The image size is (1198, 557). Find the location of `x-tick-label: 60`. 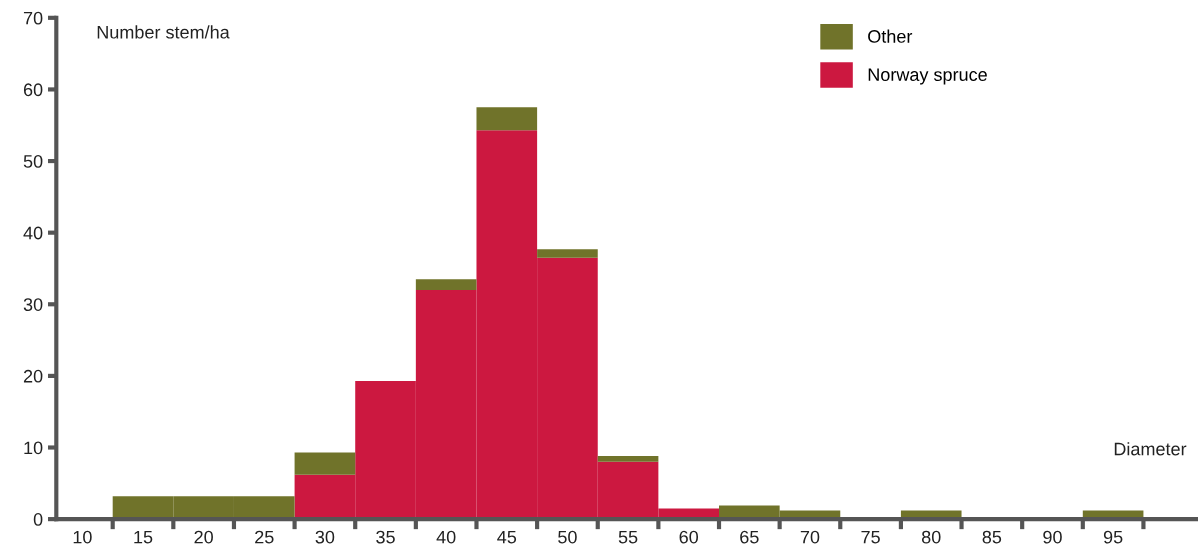

x-tick-label: 60 is located at coordinates (689, 537).